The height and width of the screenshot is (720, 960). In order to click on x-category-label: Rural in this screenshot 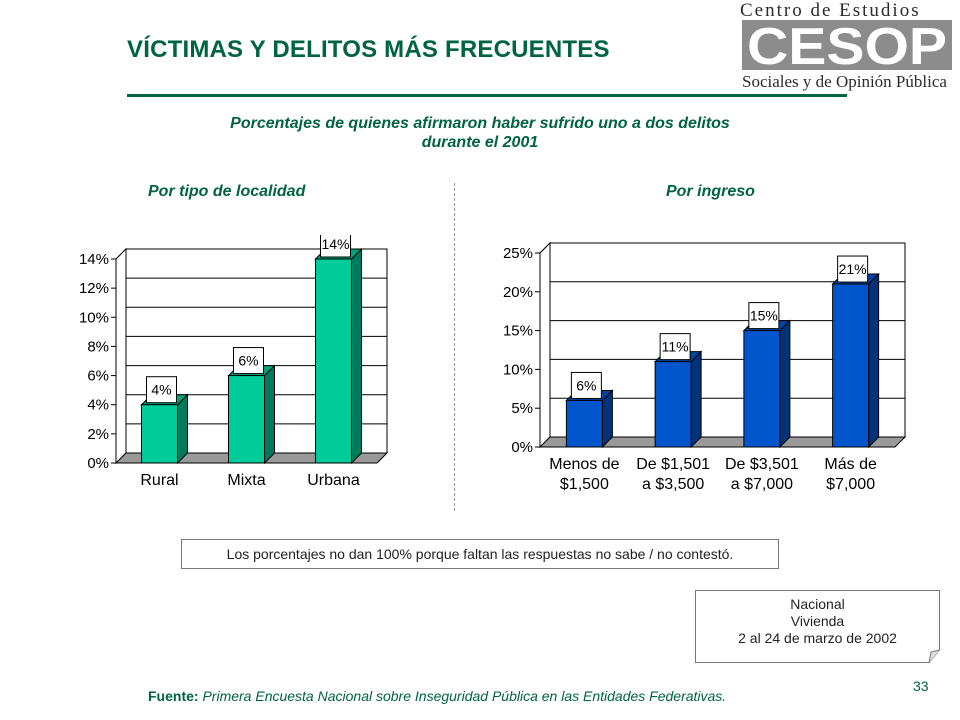, I will do `click(159, 480)`.